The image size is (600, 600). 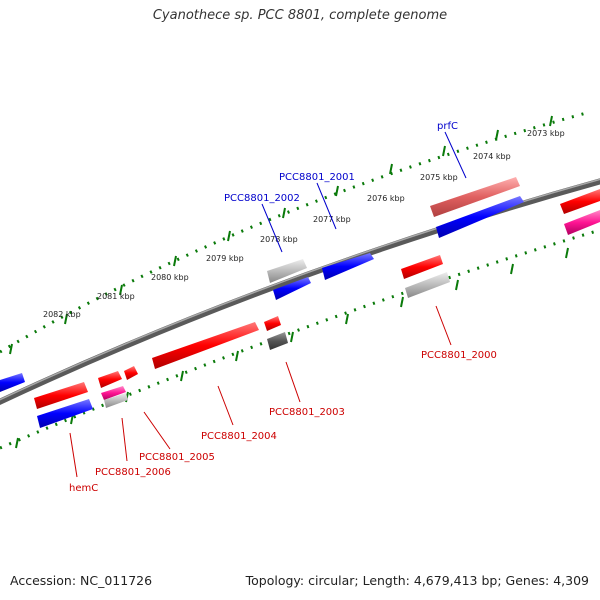 I want to click on scale-label: 2076 kbp, so click(x=386, y=198).